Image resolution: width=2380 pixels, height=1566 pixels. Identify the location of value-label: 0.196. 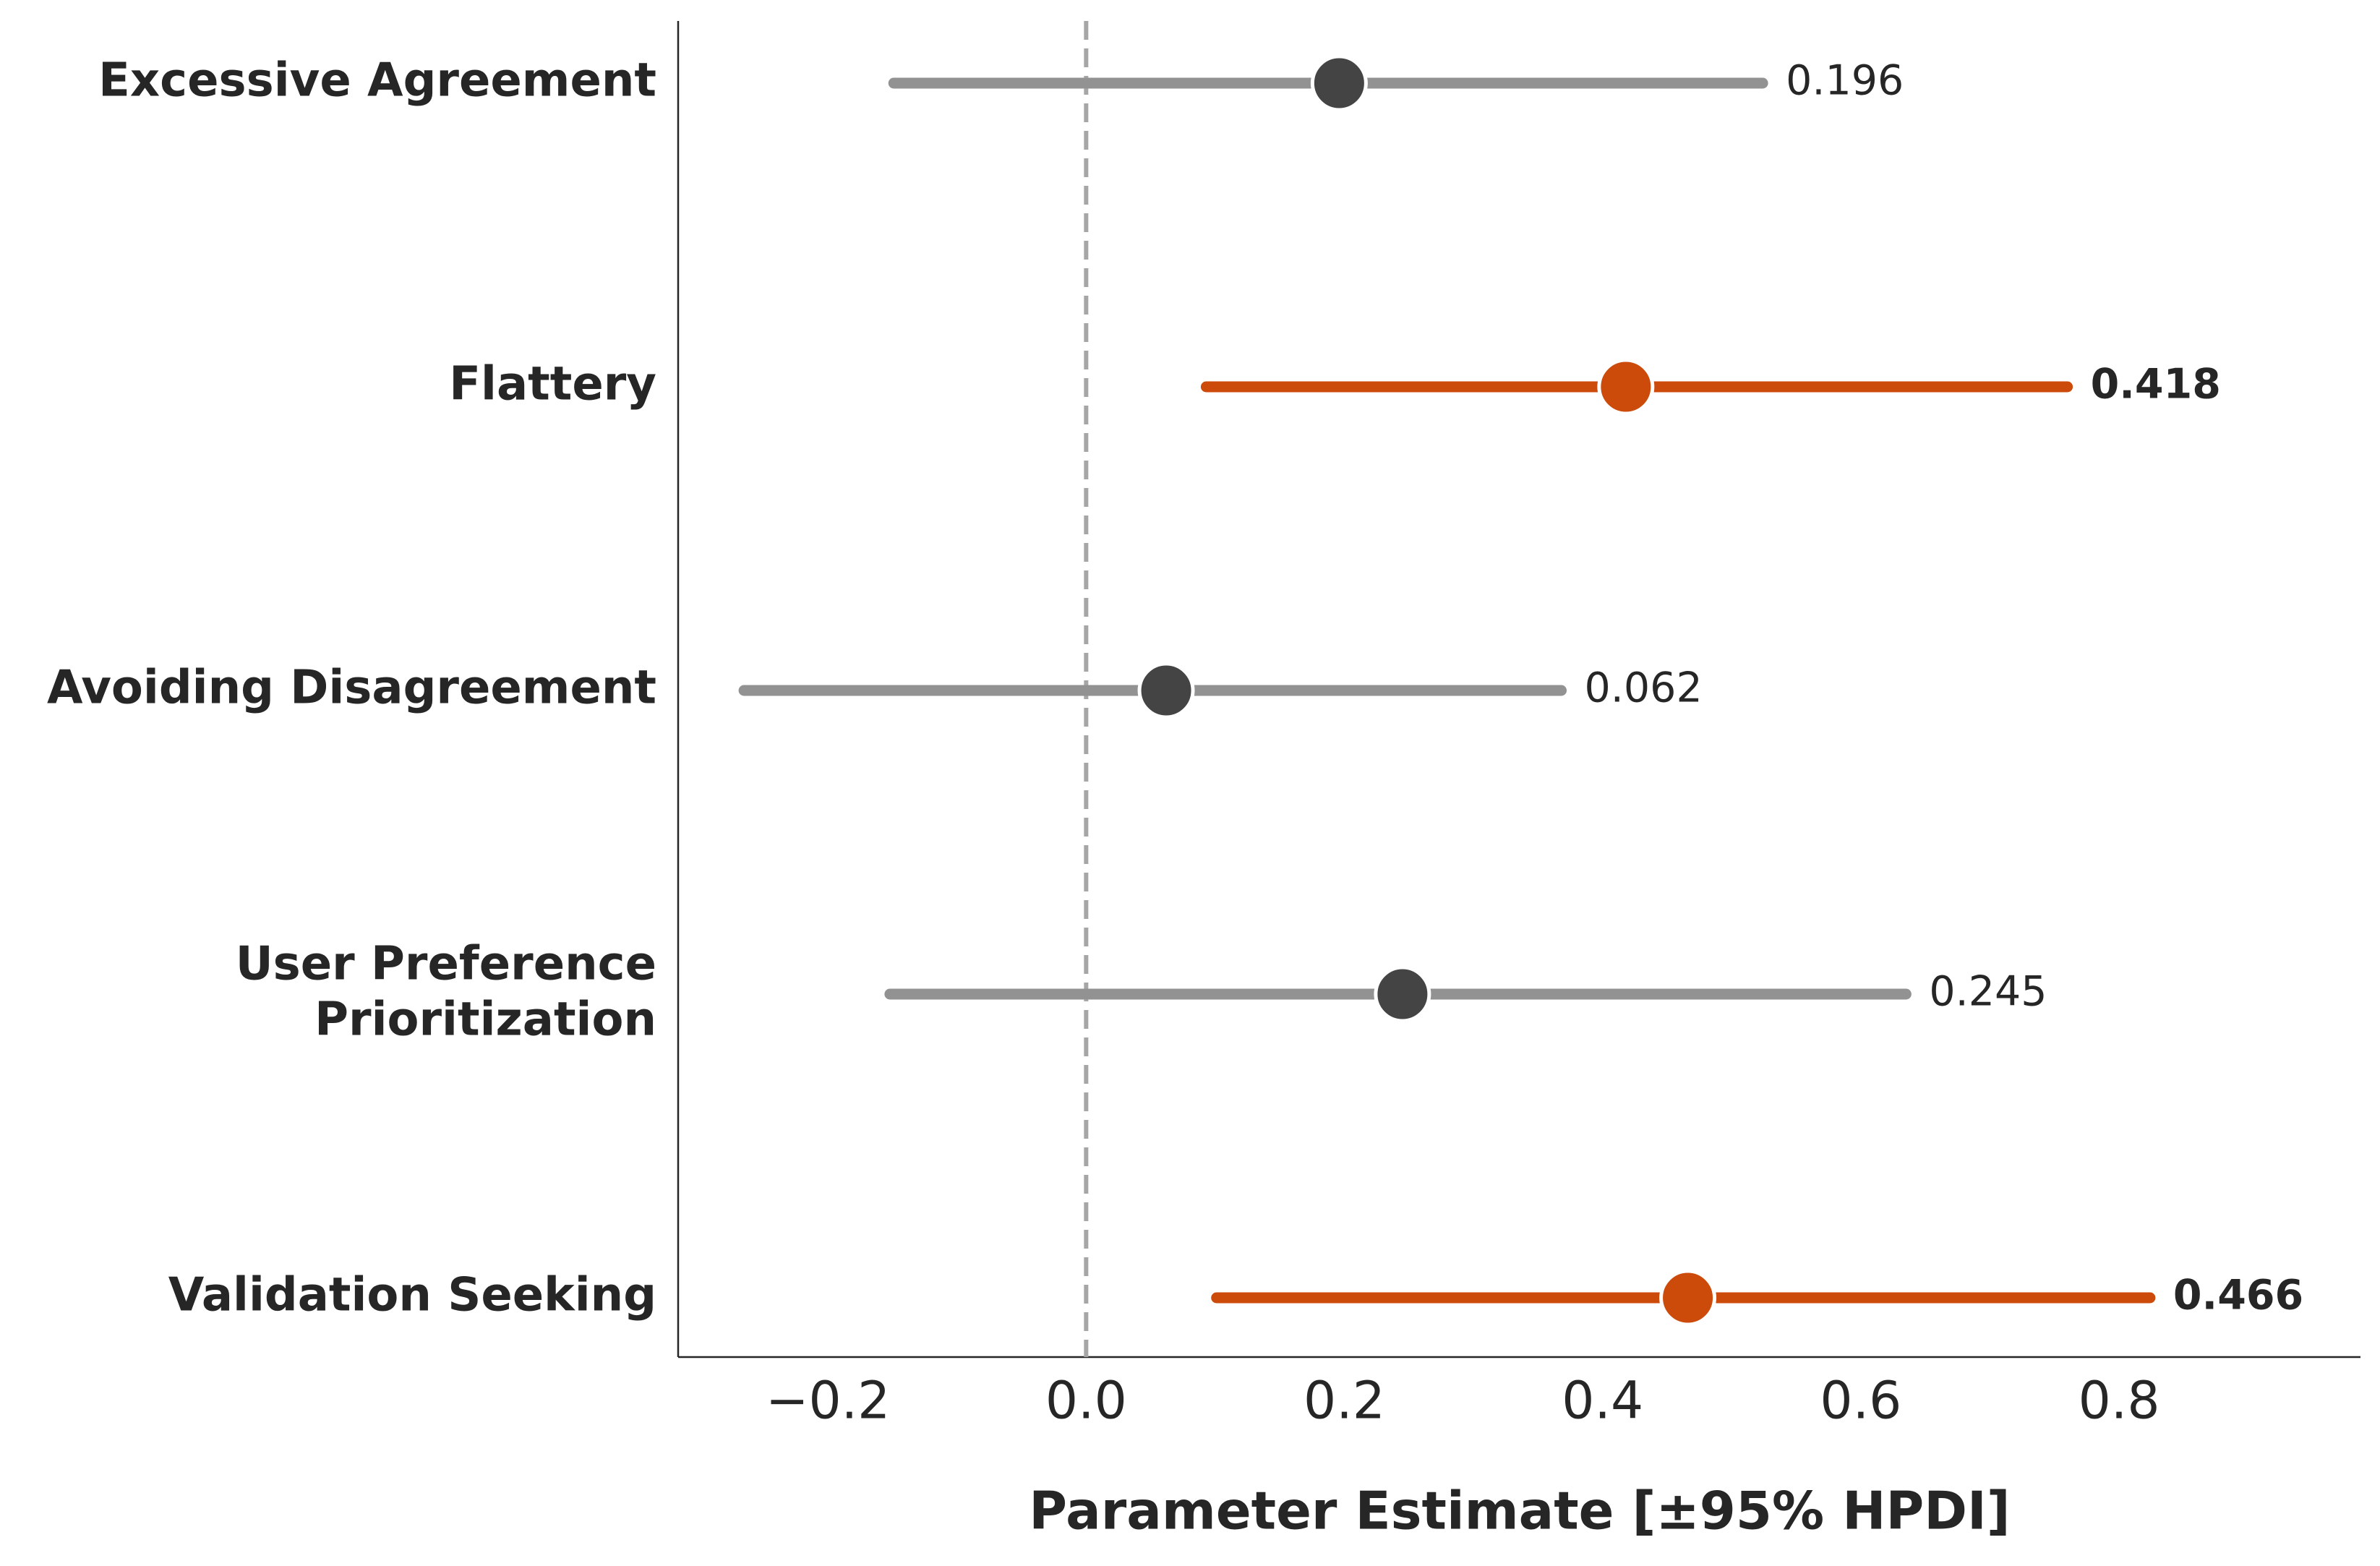
(1845, 81).